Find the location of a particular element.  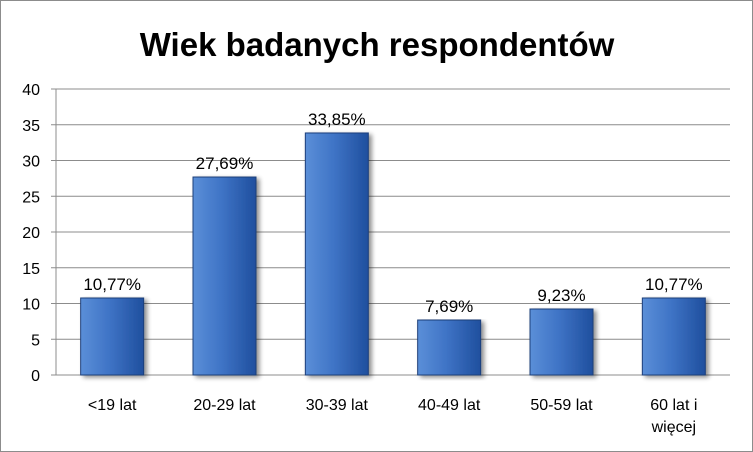

y-tick-label: 20 is located at coordinates (31, 233).